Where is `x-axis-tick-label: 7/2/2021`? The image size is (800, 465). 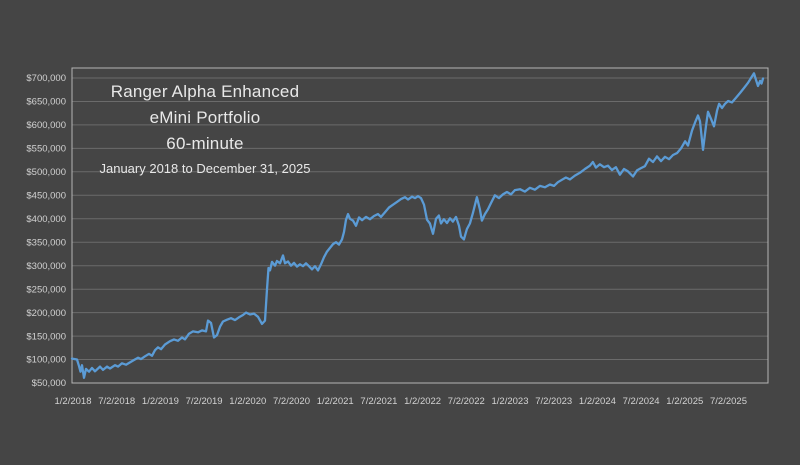 x-axis-tick-label: 7/2/2021 is located at coordinates (378, 401).